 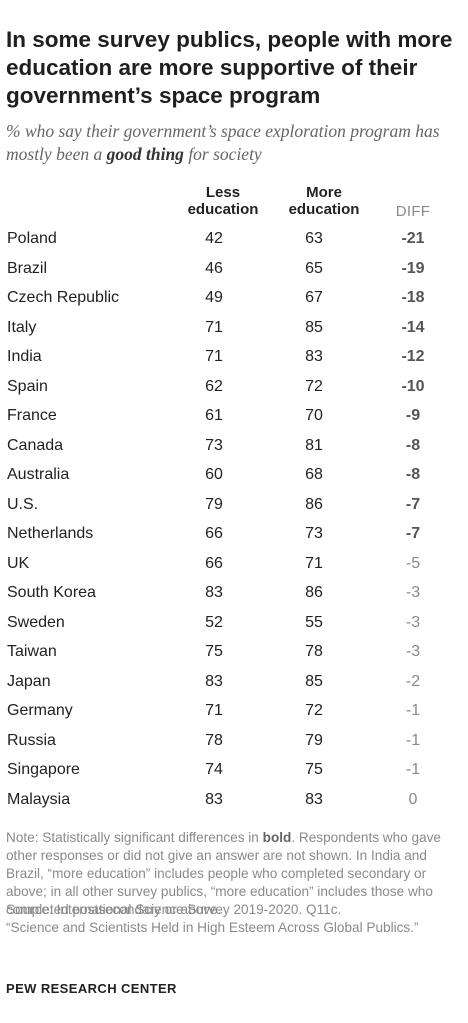 What do you see at coordinates (234, 391) in the screenshot?
I see `table-row: Spain 62 72 -10` at bounding box center [234, 391].